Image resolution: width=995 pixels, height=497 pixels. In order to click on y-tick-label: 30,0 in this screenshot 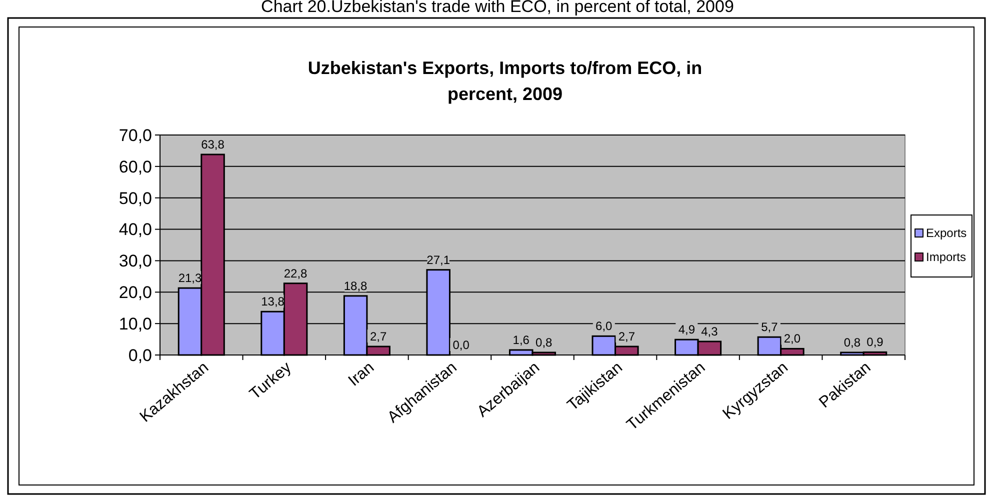, I will do `click(135, 261)`.